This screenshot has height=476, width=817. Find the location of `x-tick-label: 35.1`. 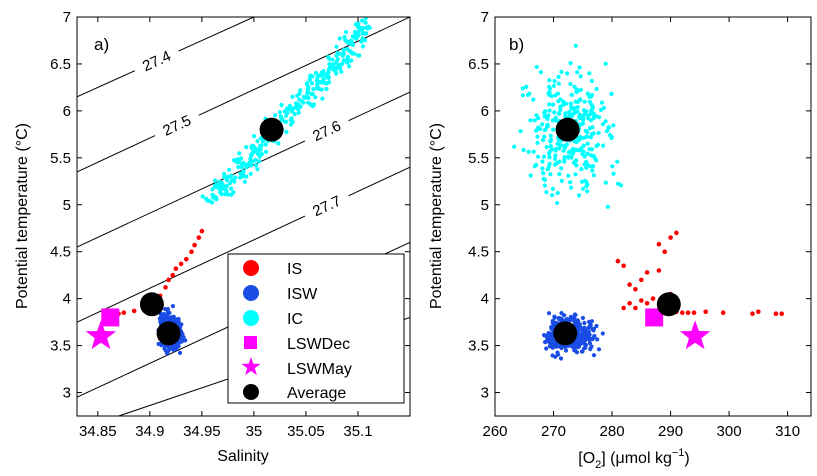

x-tick-label: 35.1 is located at coordinates (357, 431).